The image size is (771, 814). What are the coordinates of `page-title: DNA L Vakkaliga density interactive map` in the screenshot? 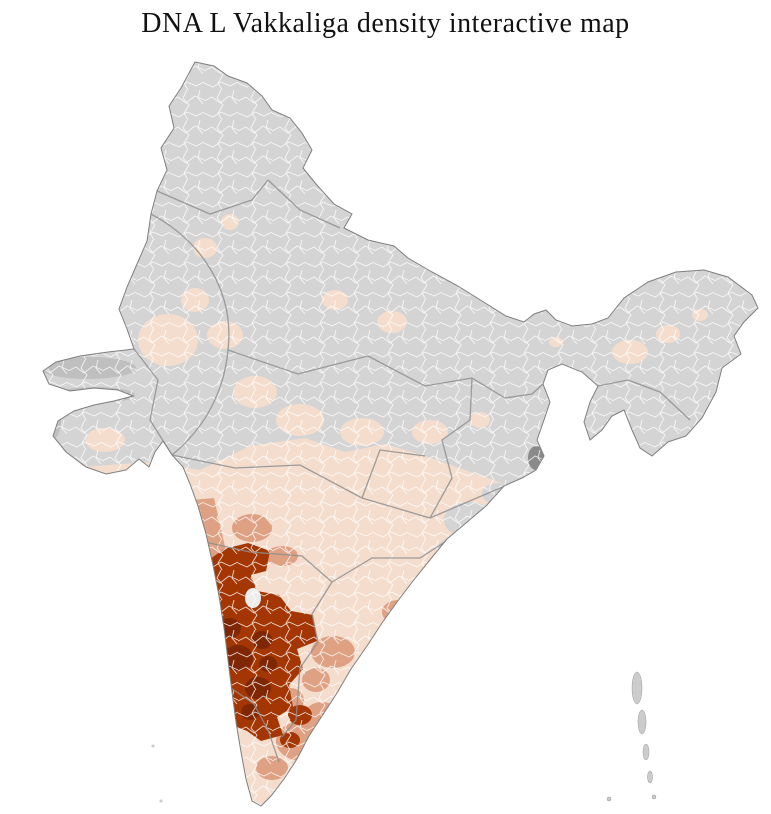 It's located at (385, 23).